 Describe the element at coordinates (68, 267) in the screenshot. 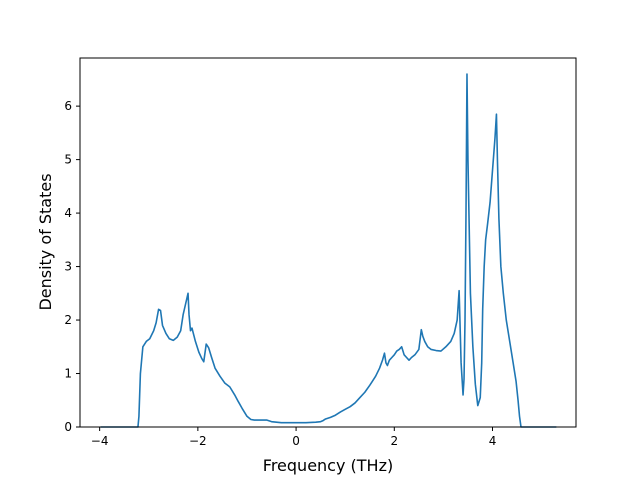

I see `y-tick-label: 3` at that location.